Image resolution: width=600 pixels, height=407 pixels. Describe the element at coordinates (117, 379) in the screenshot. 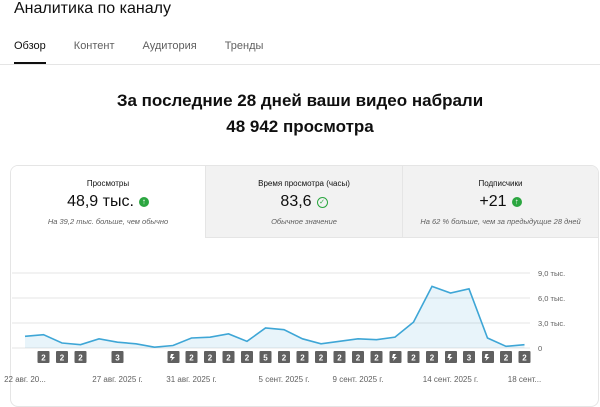

I see `x-tick-label: 27 авг. 2025 г.` at that location.